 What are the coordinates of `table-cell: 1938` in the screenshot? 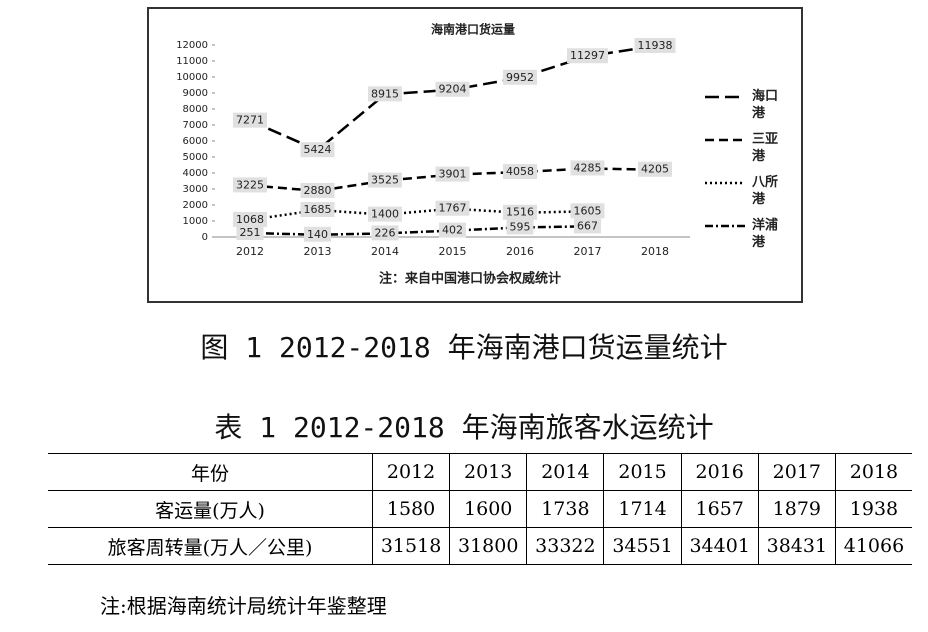 It's located at (873, 509).